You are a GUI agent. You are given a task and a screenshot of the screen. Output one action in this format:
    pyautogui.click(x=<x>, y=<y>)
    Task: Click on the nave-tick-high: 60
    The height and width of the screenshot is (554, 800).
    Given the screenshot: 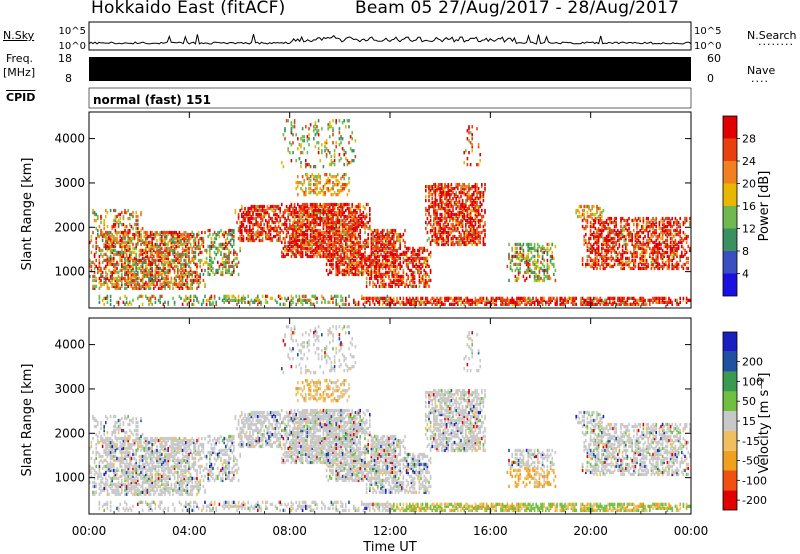 What is the action you would take?
    pyautogui.click(x=714, y=58)
    